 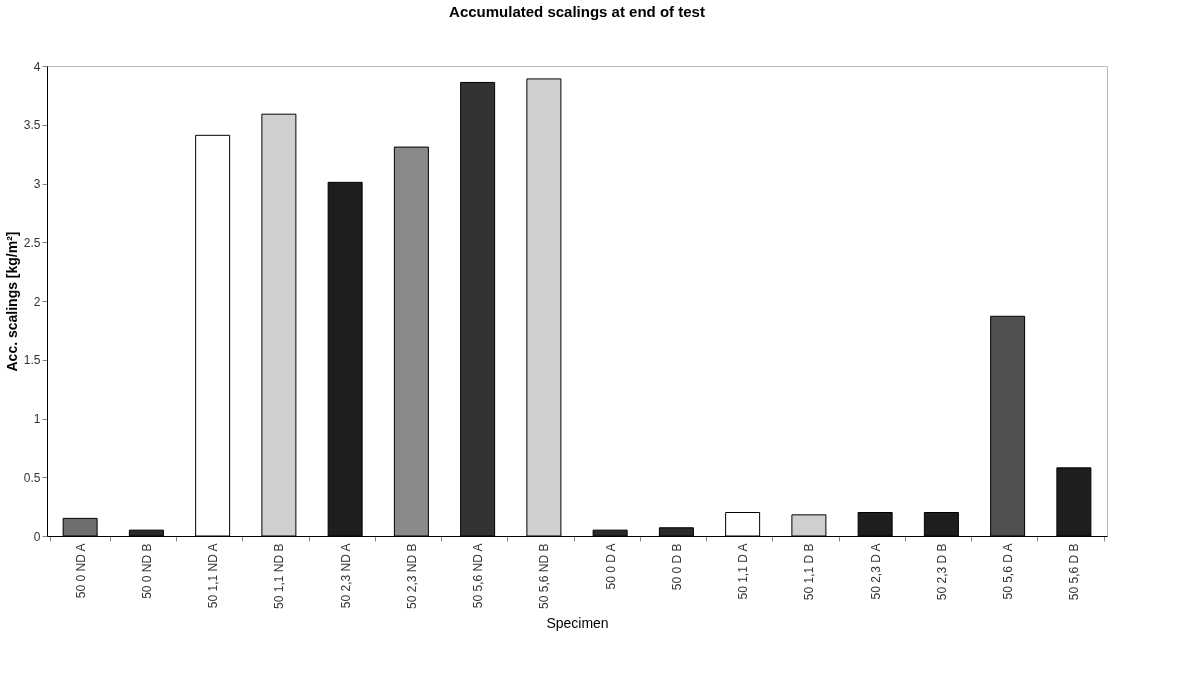 What do you see at coordinates (411, 576) in the screenshot?
I see `x-tick-label: 50 2,3 ND B` at bounding box center [411, 576].